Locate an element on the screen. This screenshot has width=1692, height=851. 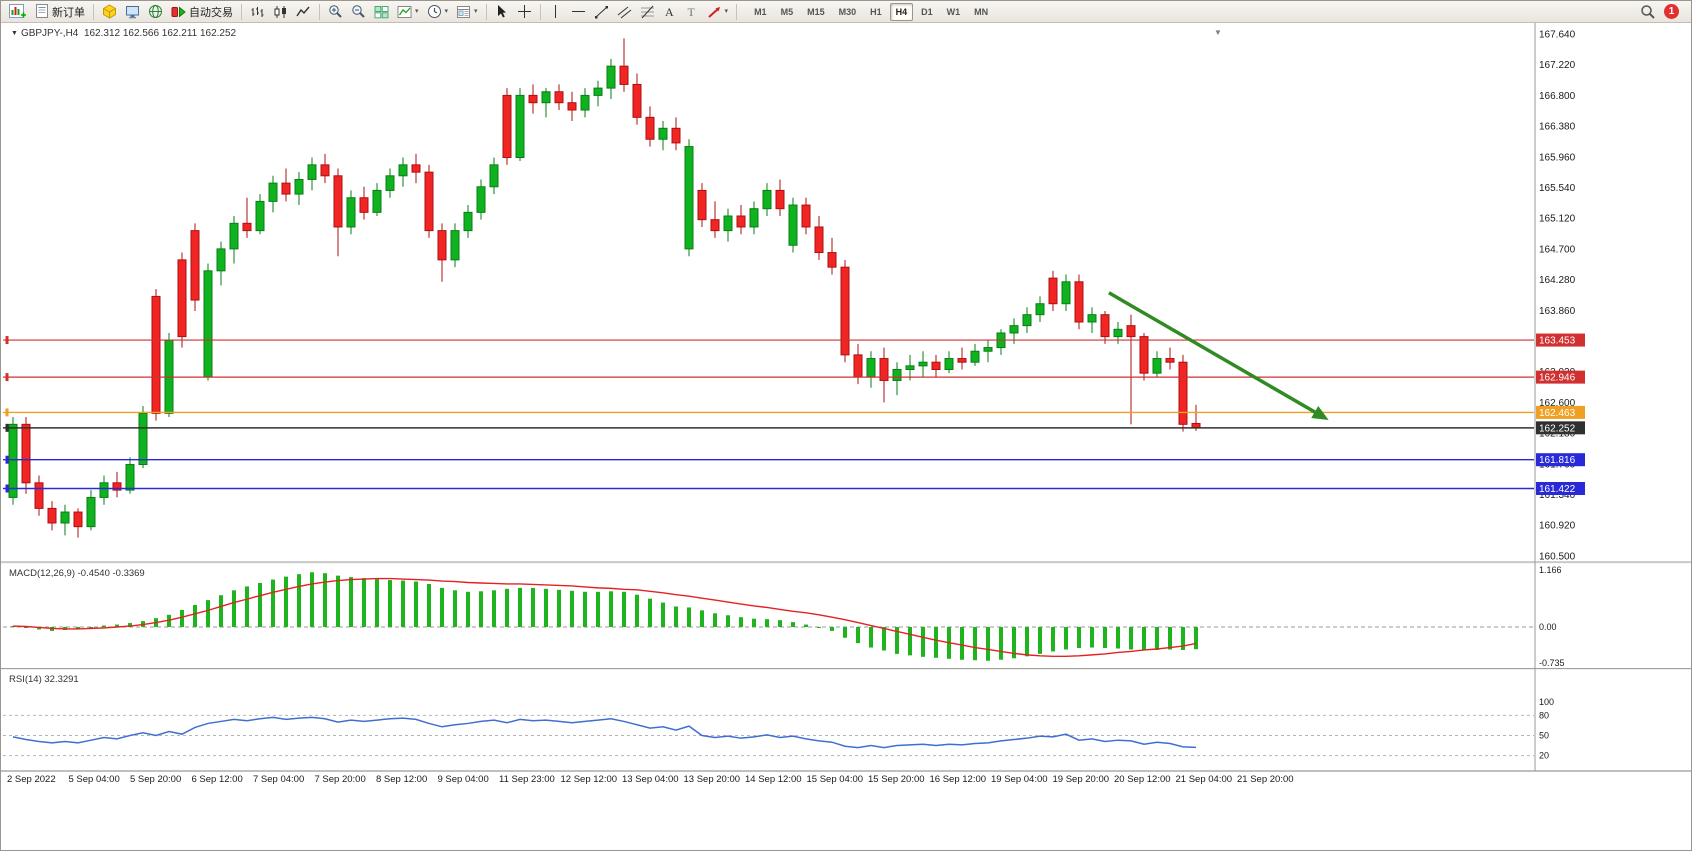
svg-text: -0.735 is located at coordinates (1552, 663).